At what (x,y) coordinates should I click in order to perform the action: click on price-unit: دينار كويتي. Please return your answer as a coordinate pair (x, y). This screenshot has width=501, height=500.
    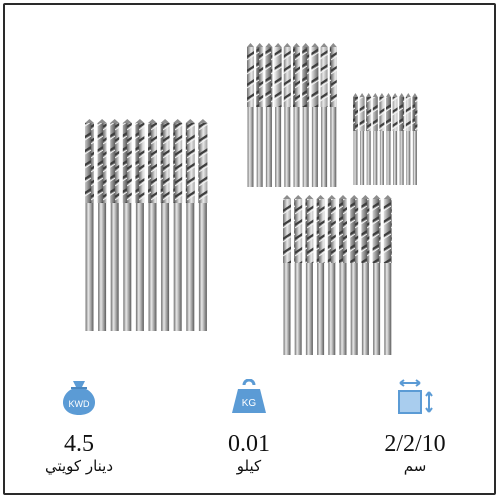
    Looking at the image, I should click on (79, 466).